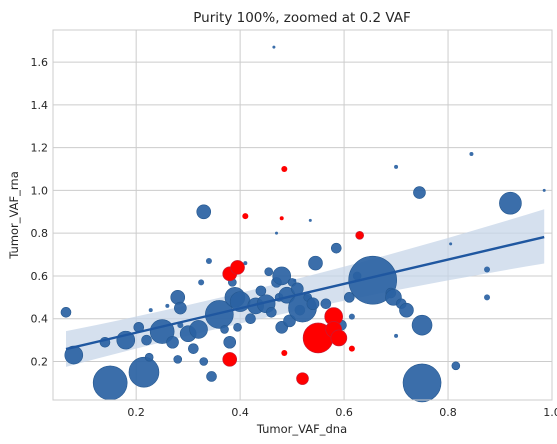 This screenshot has height=444, width=557. Describe the element at coordinates (40, 276) in the screenshot. I see `y-tick-label: 0.6` at that location.